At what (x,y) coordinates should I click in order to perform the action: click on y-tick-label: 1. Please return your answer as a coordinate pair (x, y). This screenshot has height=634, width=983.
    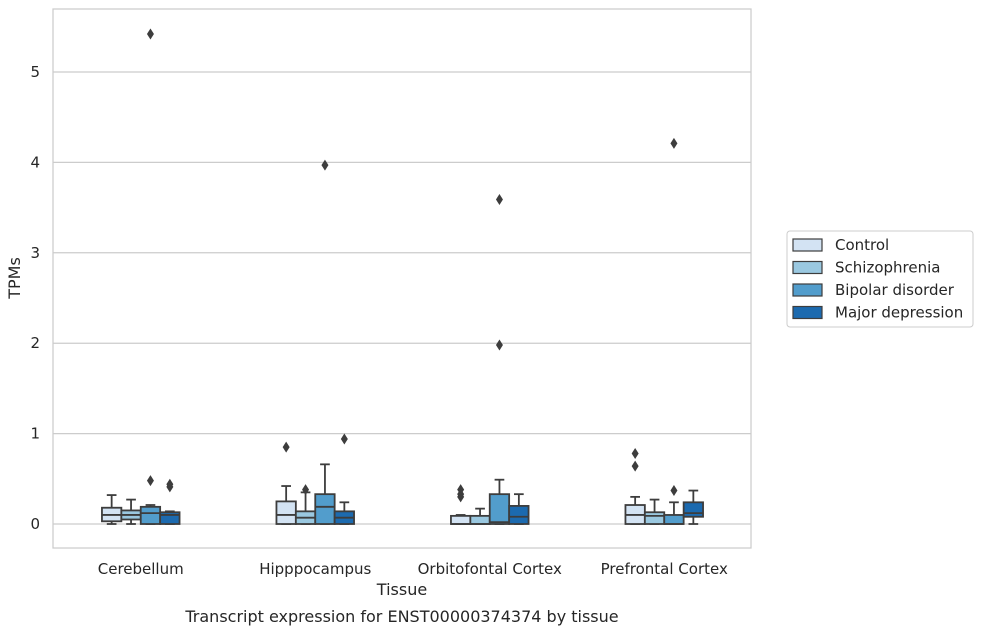
    Looking at the image, I should click on (35, 434).